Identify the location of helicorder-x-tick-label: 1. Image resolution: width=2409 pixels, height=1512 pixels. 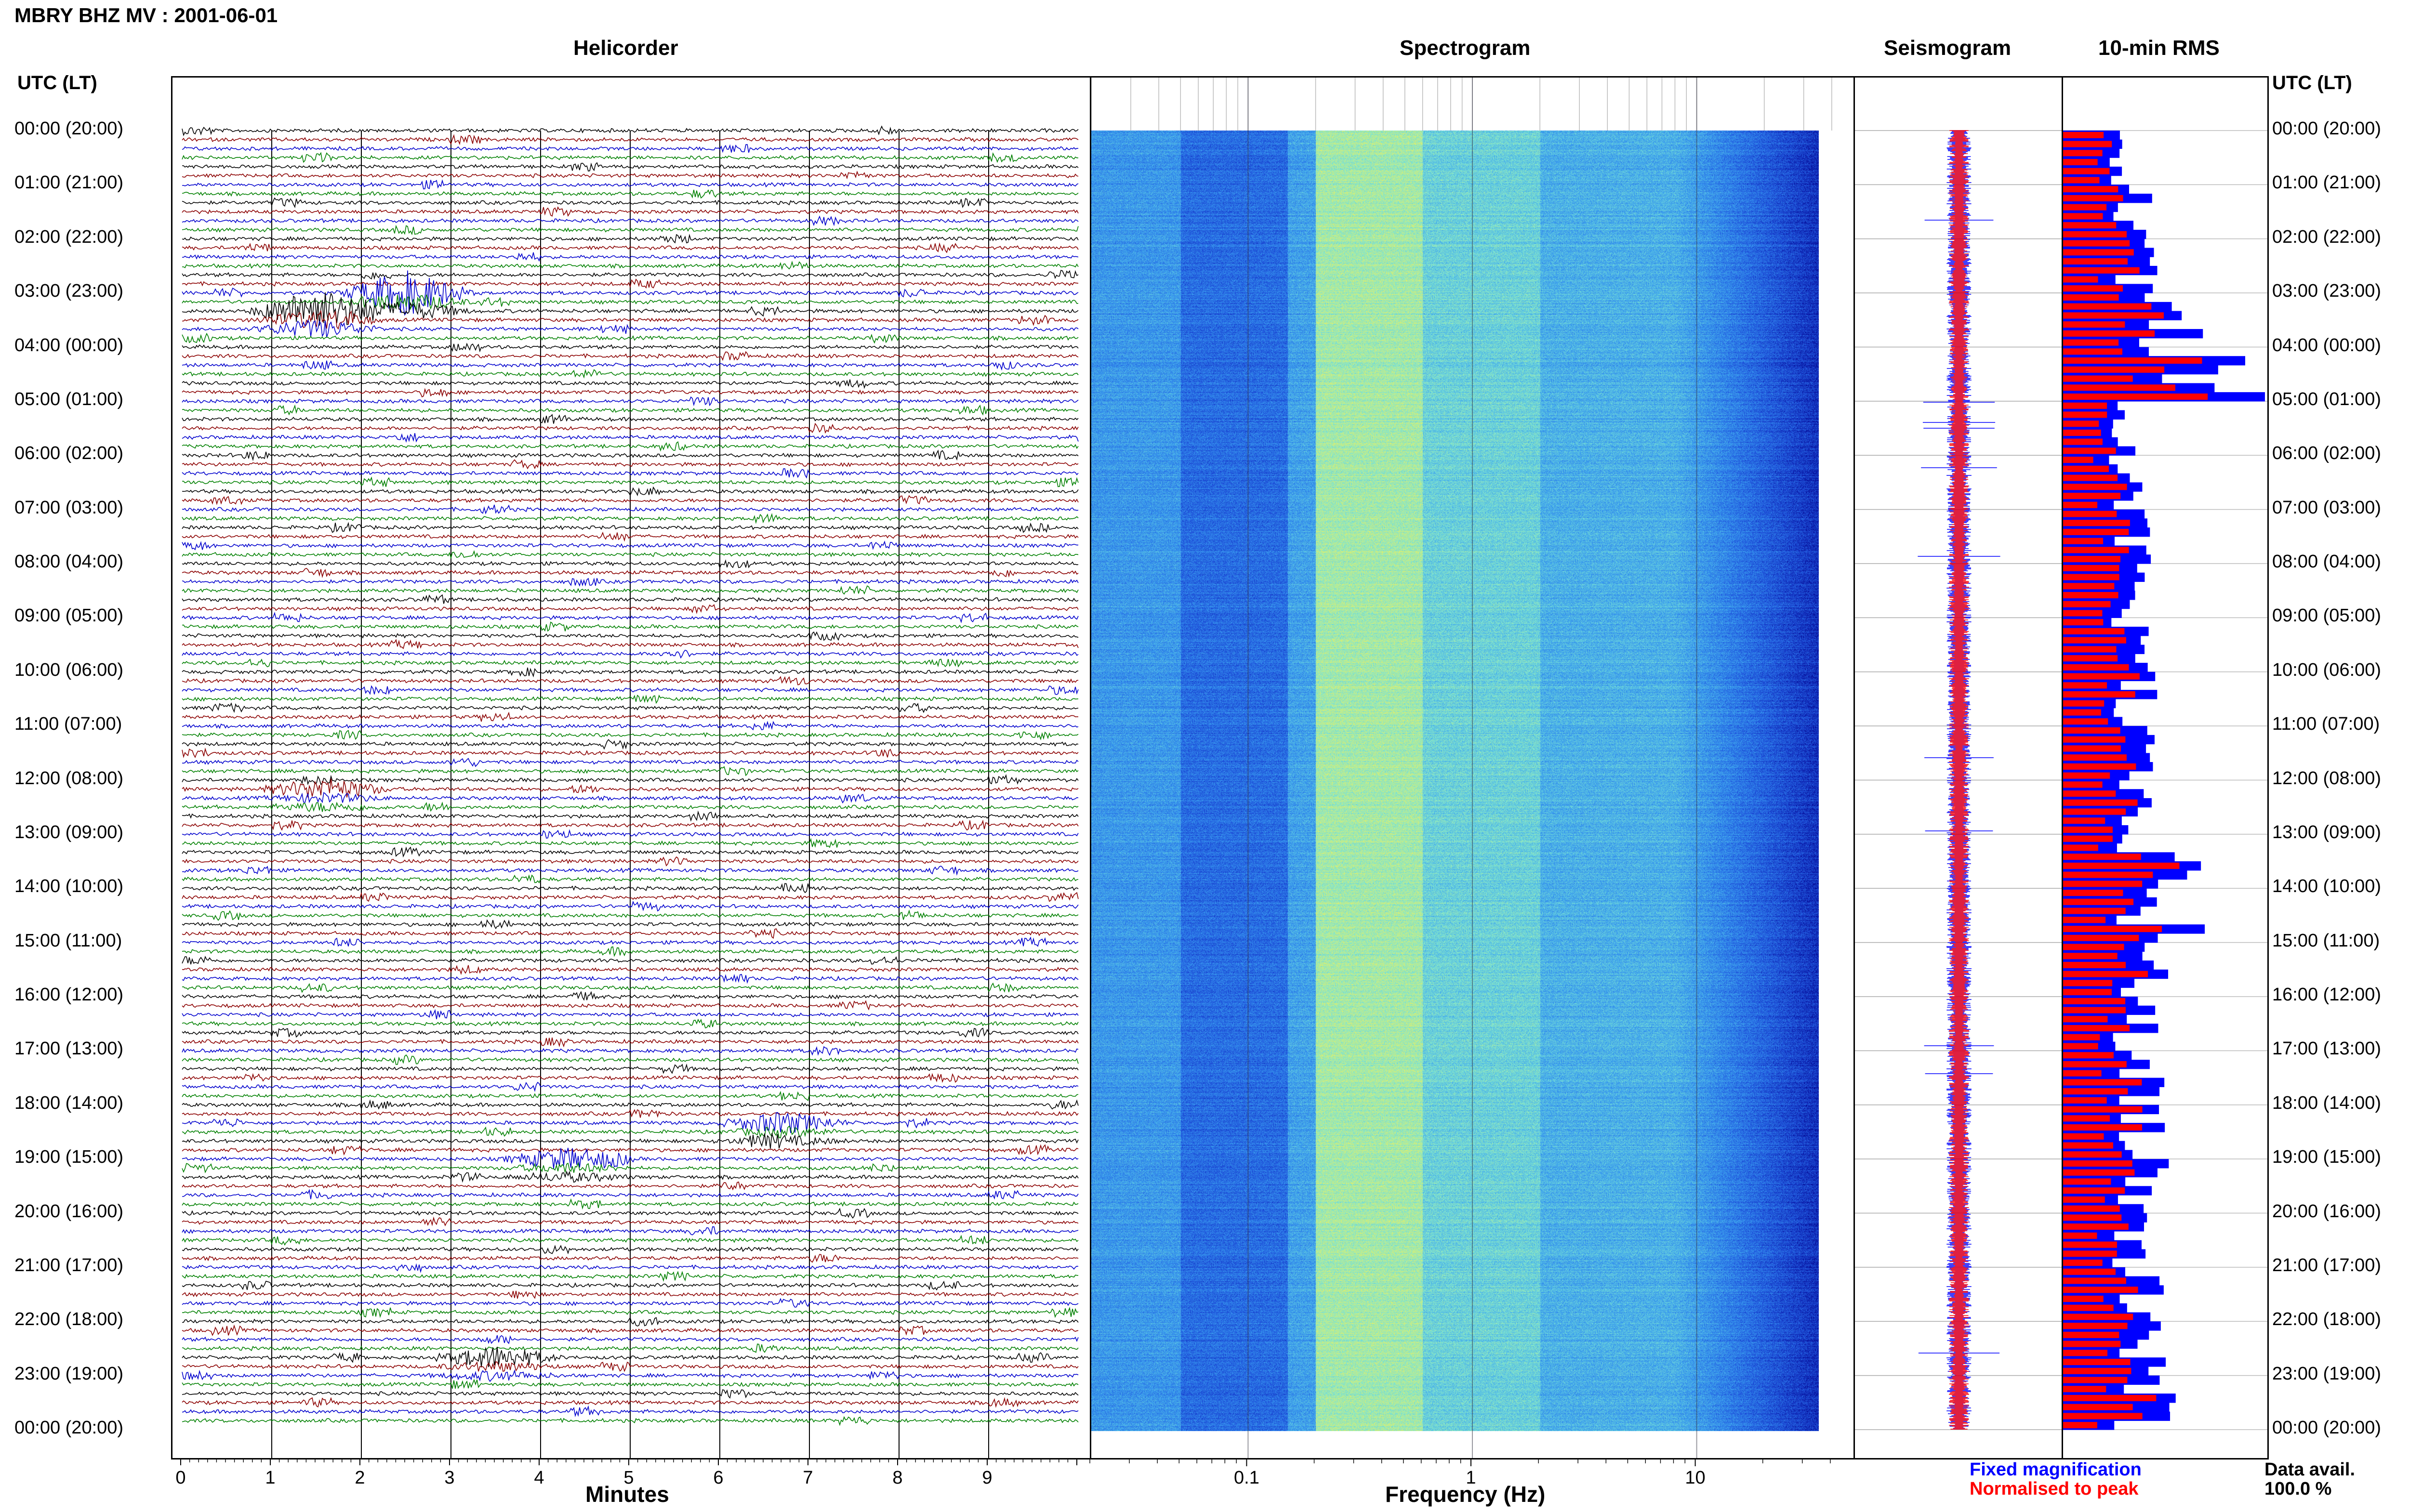
(270, 1478).